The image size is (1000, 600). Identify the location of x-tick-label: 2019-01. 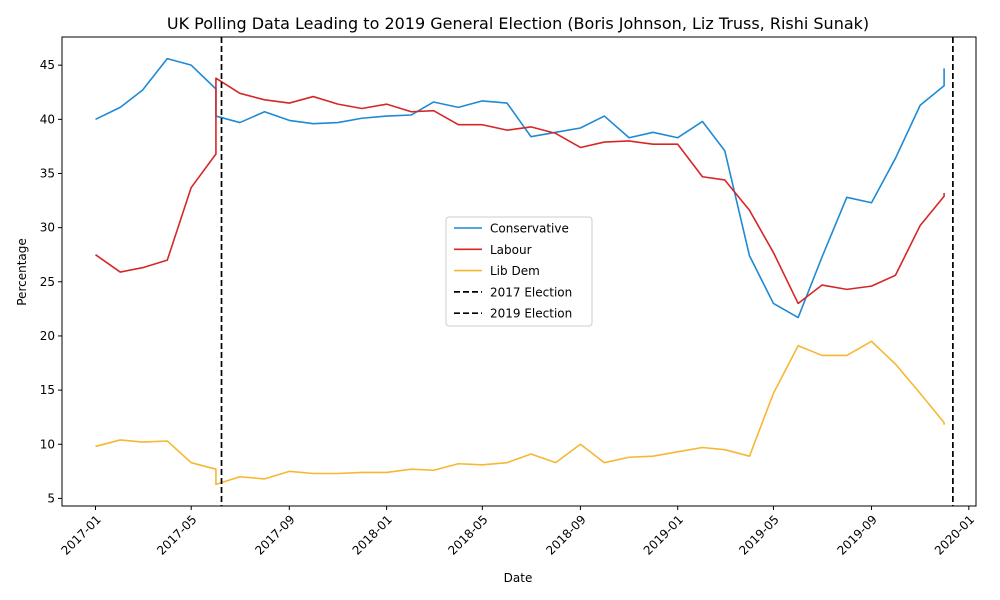
(663, 534).